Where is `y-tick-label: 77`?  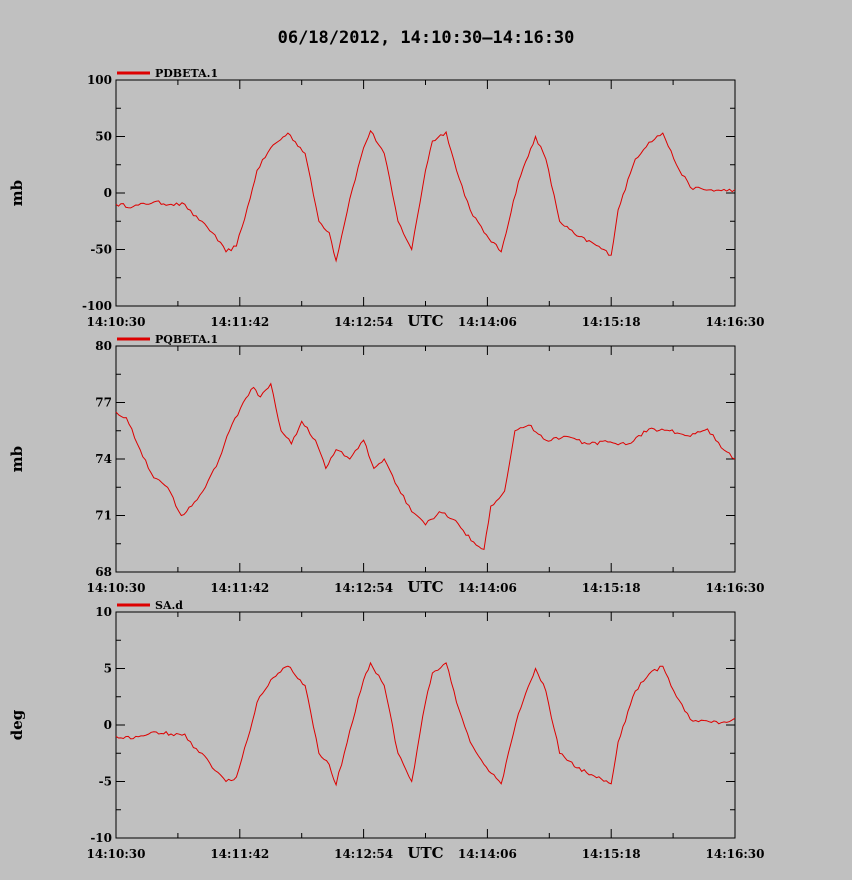 y-tick-label: 77 is located at coordinates (103, 403).